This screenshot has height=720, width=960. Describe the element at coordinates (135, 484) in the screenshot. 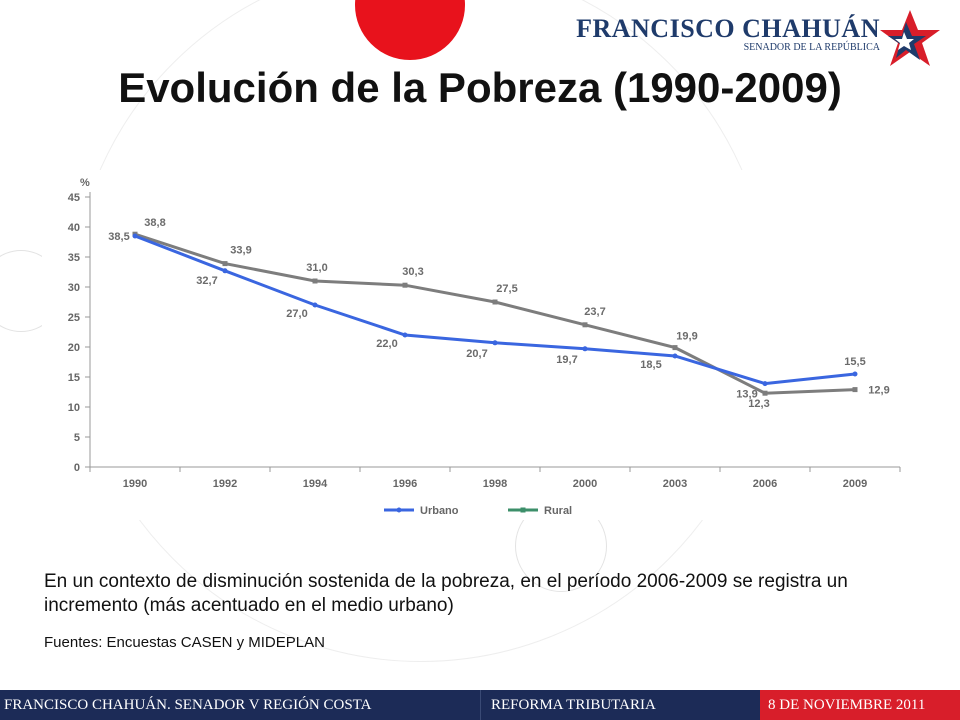

I see `x-tick-label: 1990` at that location.